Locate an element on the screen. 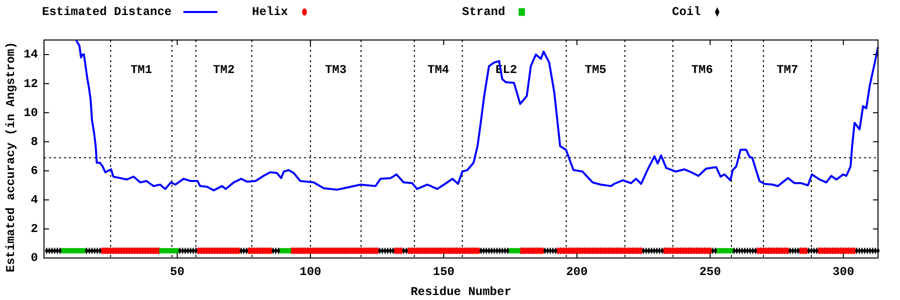 The height and width of the screenshot is (300, 900). y-axis-title: Estimated accuracy (in Angstrom) is located at coordinates (11, 157).